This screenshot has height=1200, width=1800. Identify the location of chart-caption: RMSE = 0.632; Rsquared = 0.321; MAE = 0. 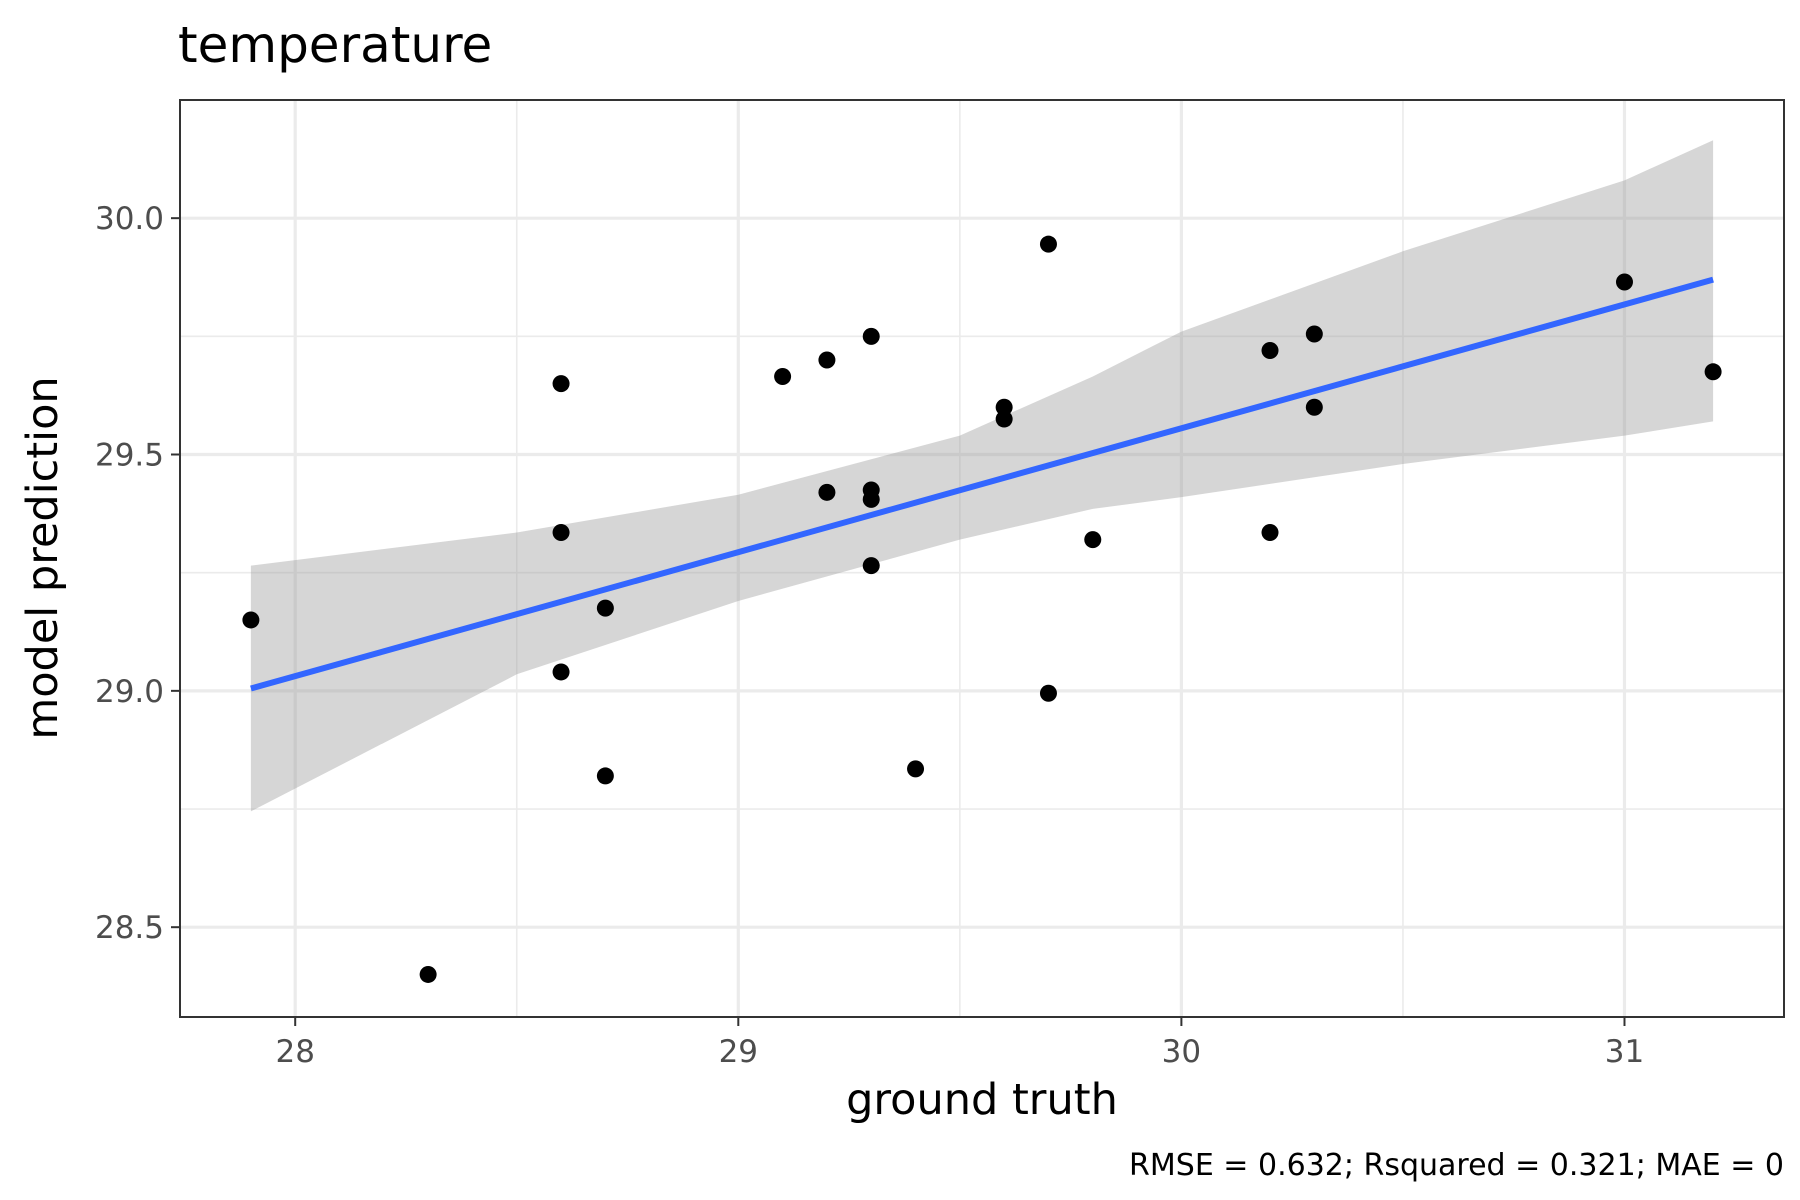
(1456, 1165).